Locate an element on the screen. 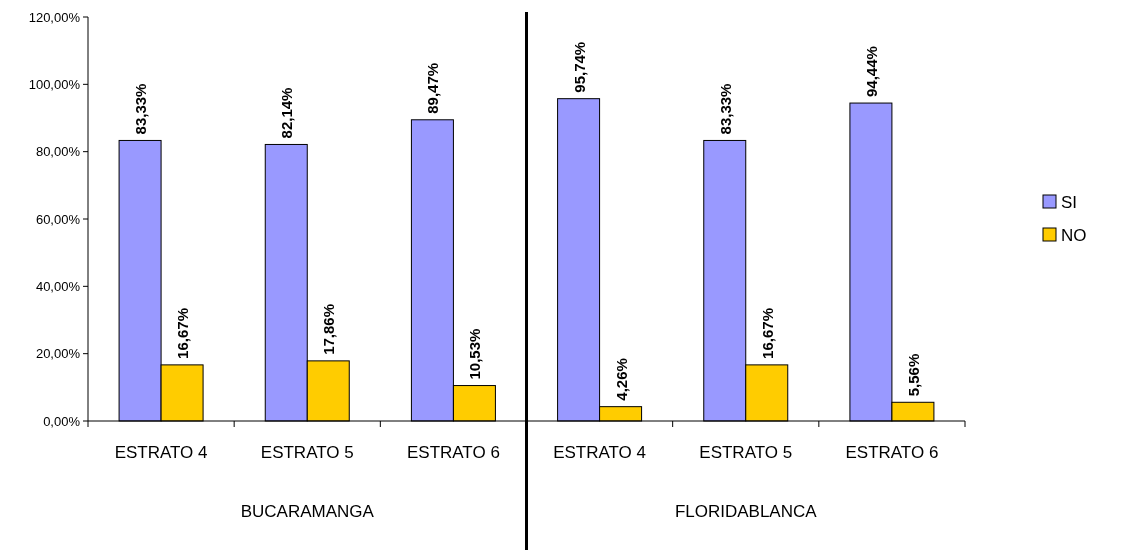 The image size is (1121, 550). y-tick-label: 120,00% is located at coordinates (54, 17).